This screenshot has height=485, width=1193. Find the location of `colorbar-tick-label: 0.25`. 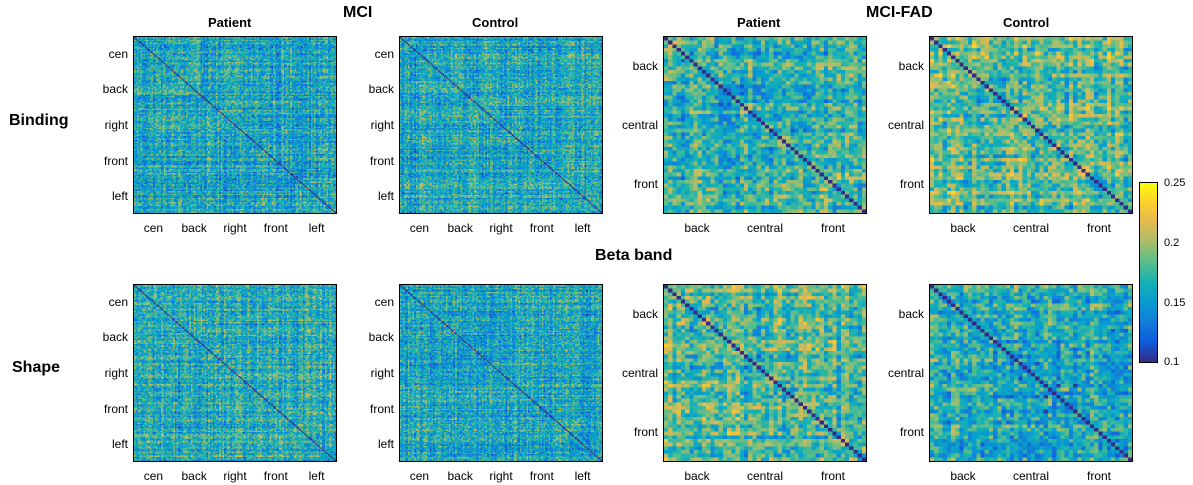

colorbar-tick-label: 0.25 is located at coordinates (1175, 183).